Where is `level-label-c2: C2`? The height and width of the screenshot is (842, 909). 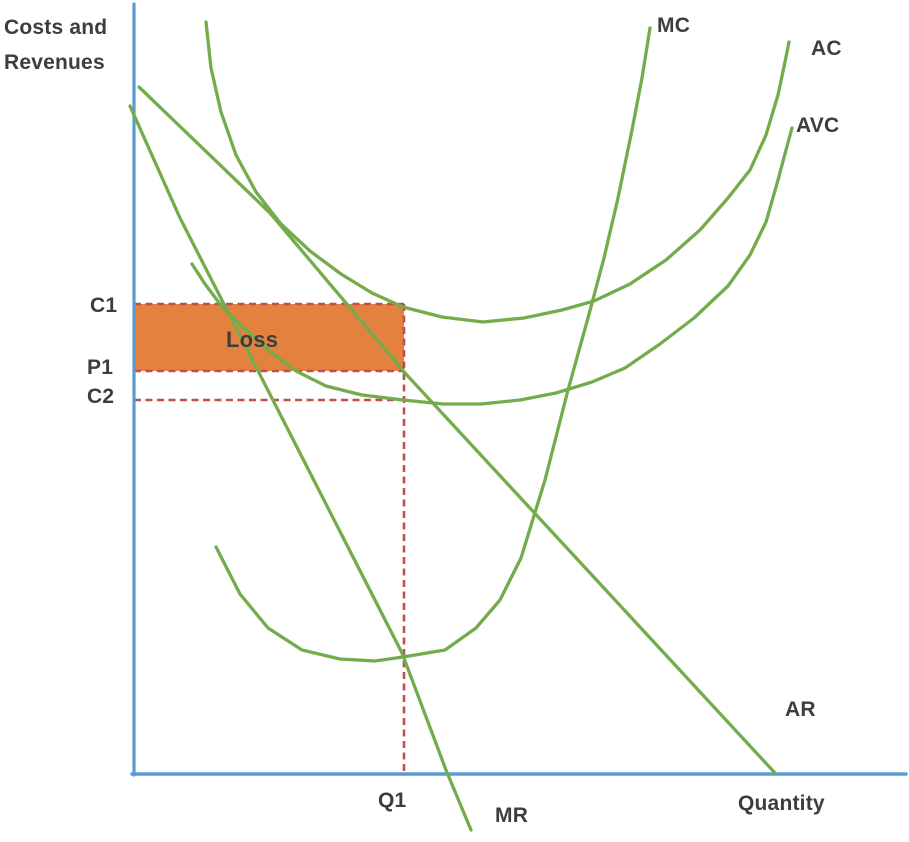 level-label-c2: C2 is located at coordinates (101, 396).